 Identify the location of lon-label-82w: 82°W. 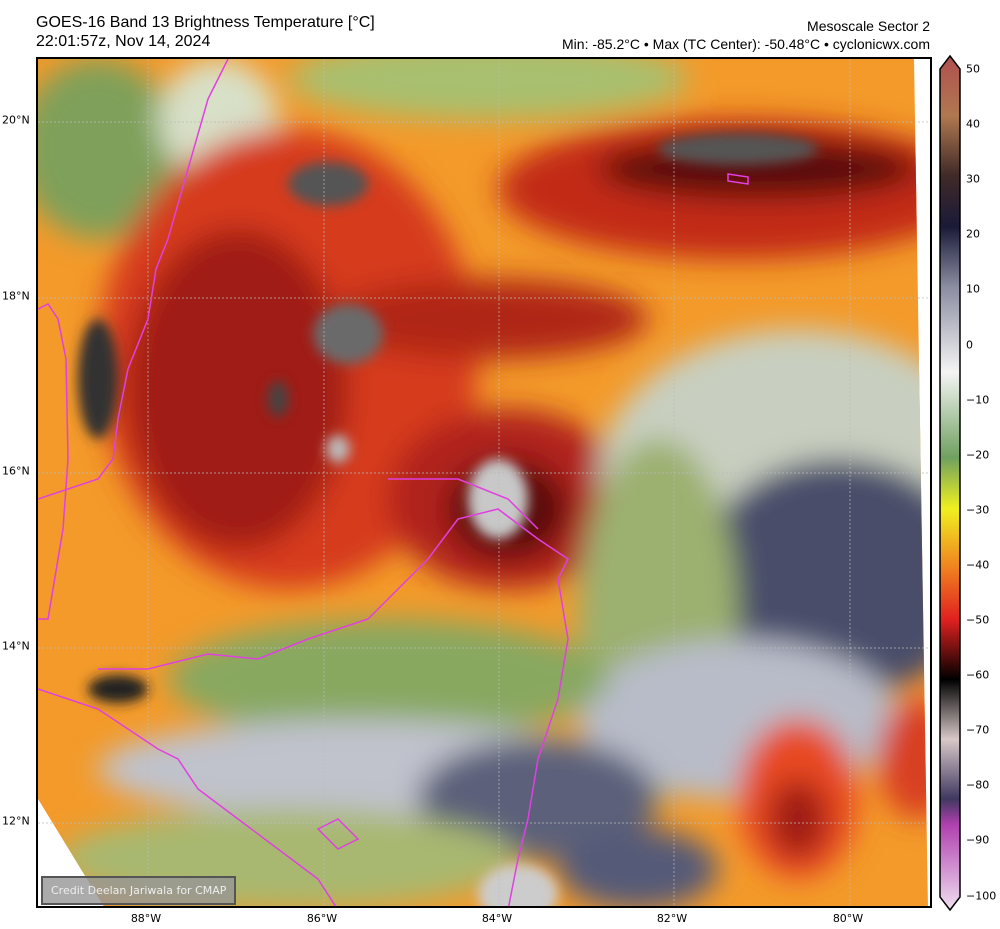
(672, 918).